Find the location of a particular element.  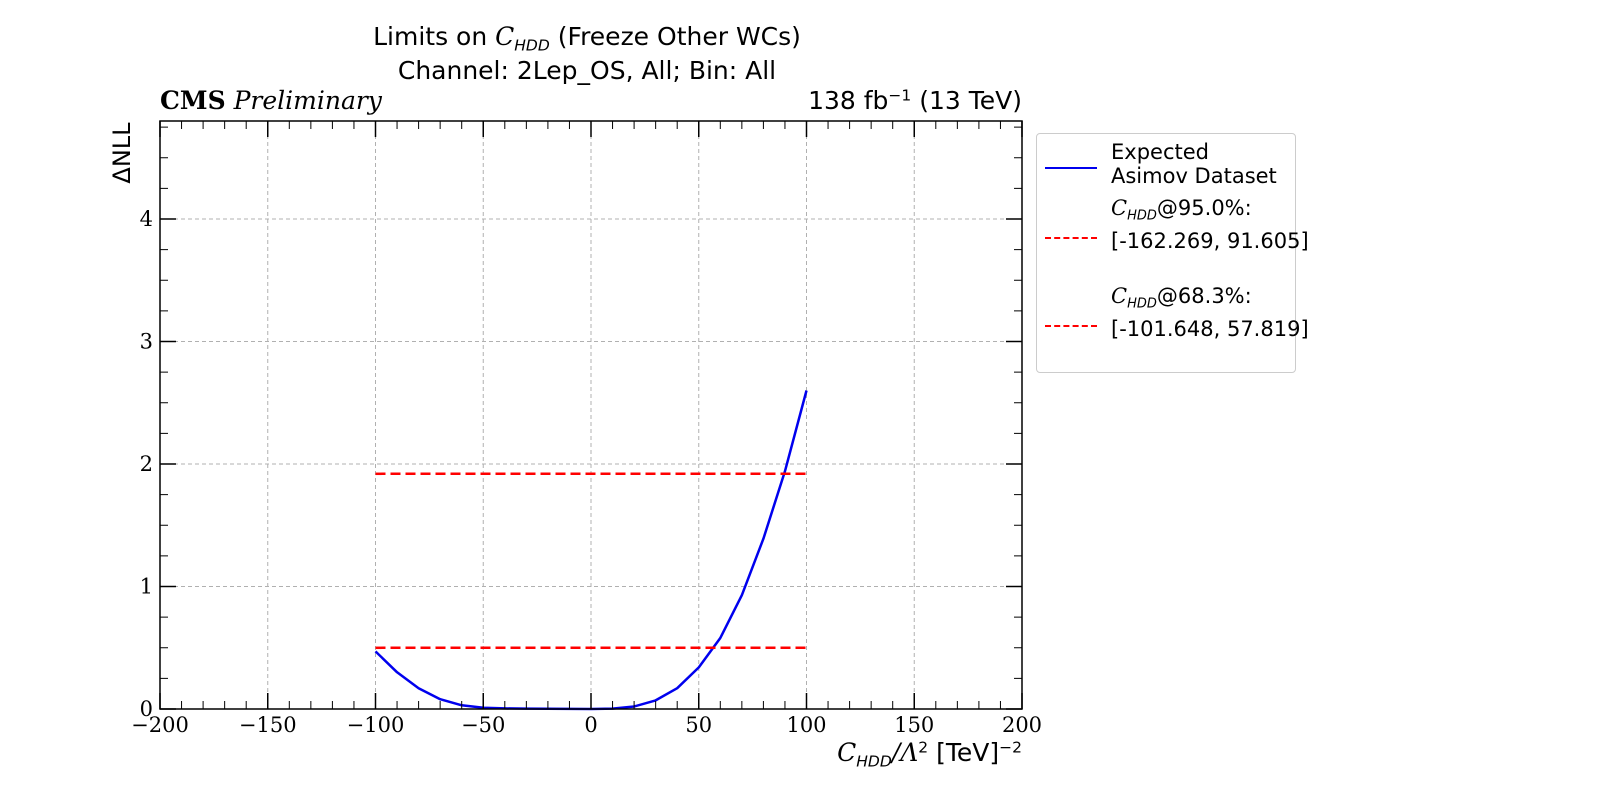

legend-cl95-var: C is located at coordinates (1119, 208).